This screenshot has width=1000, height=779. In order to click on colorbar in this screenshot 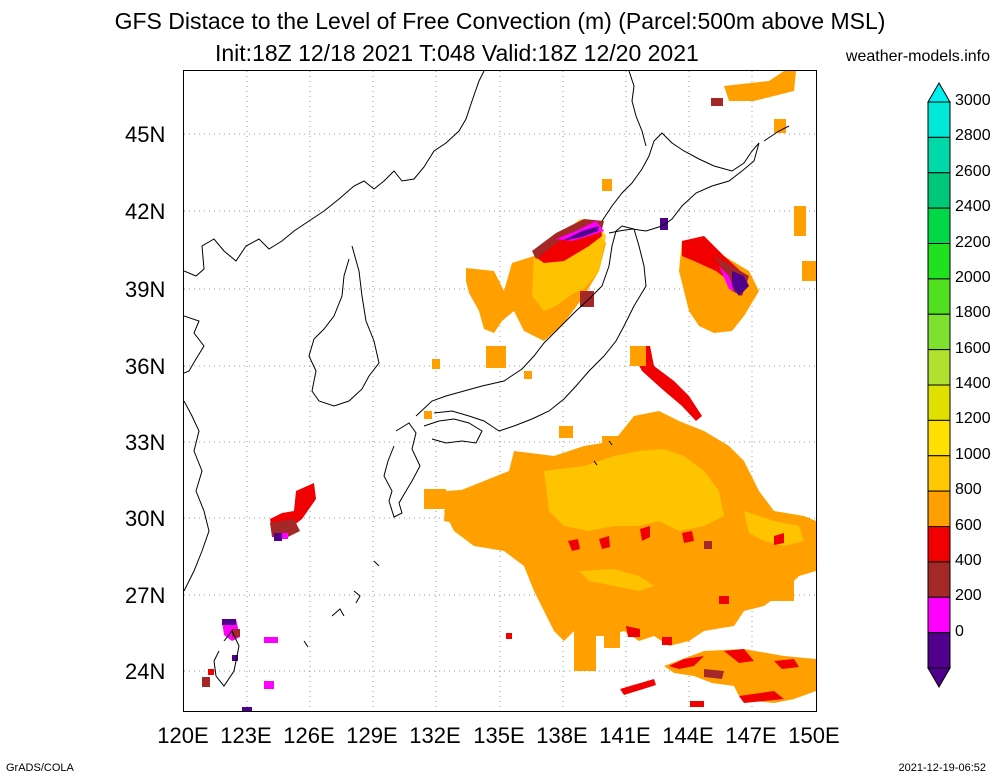, I will do `click(939, 385)`.